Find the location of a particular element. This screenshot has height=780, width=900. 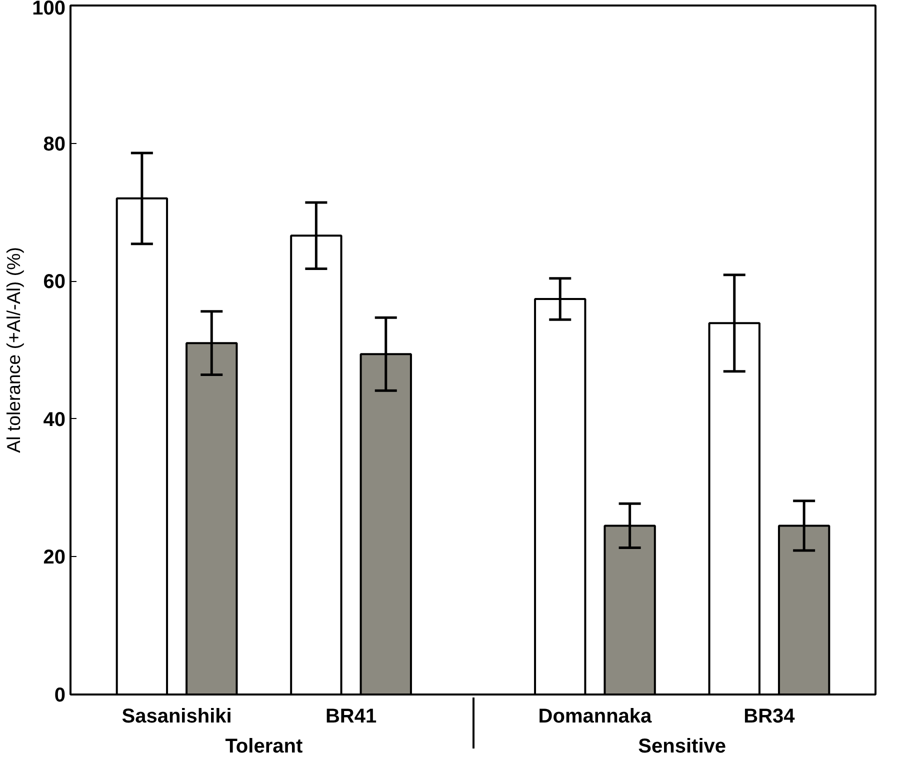

x-tick-label: BR41 is located at coordinates (351, 717).